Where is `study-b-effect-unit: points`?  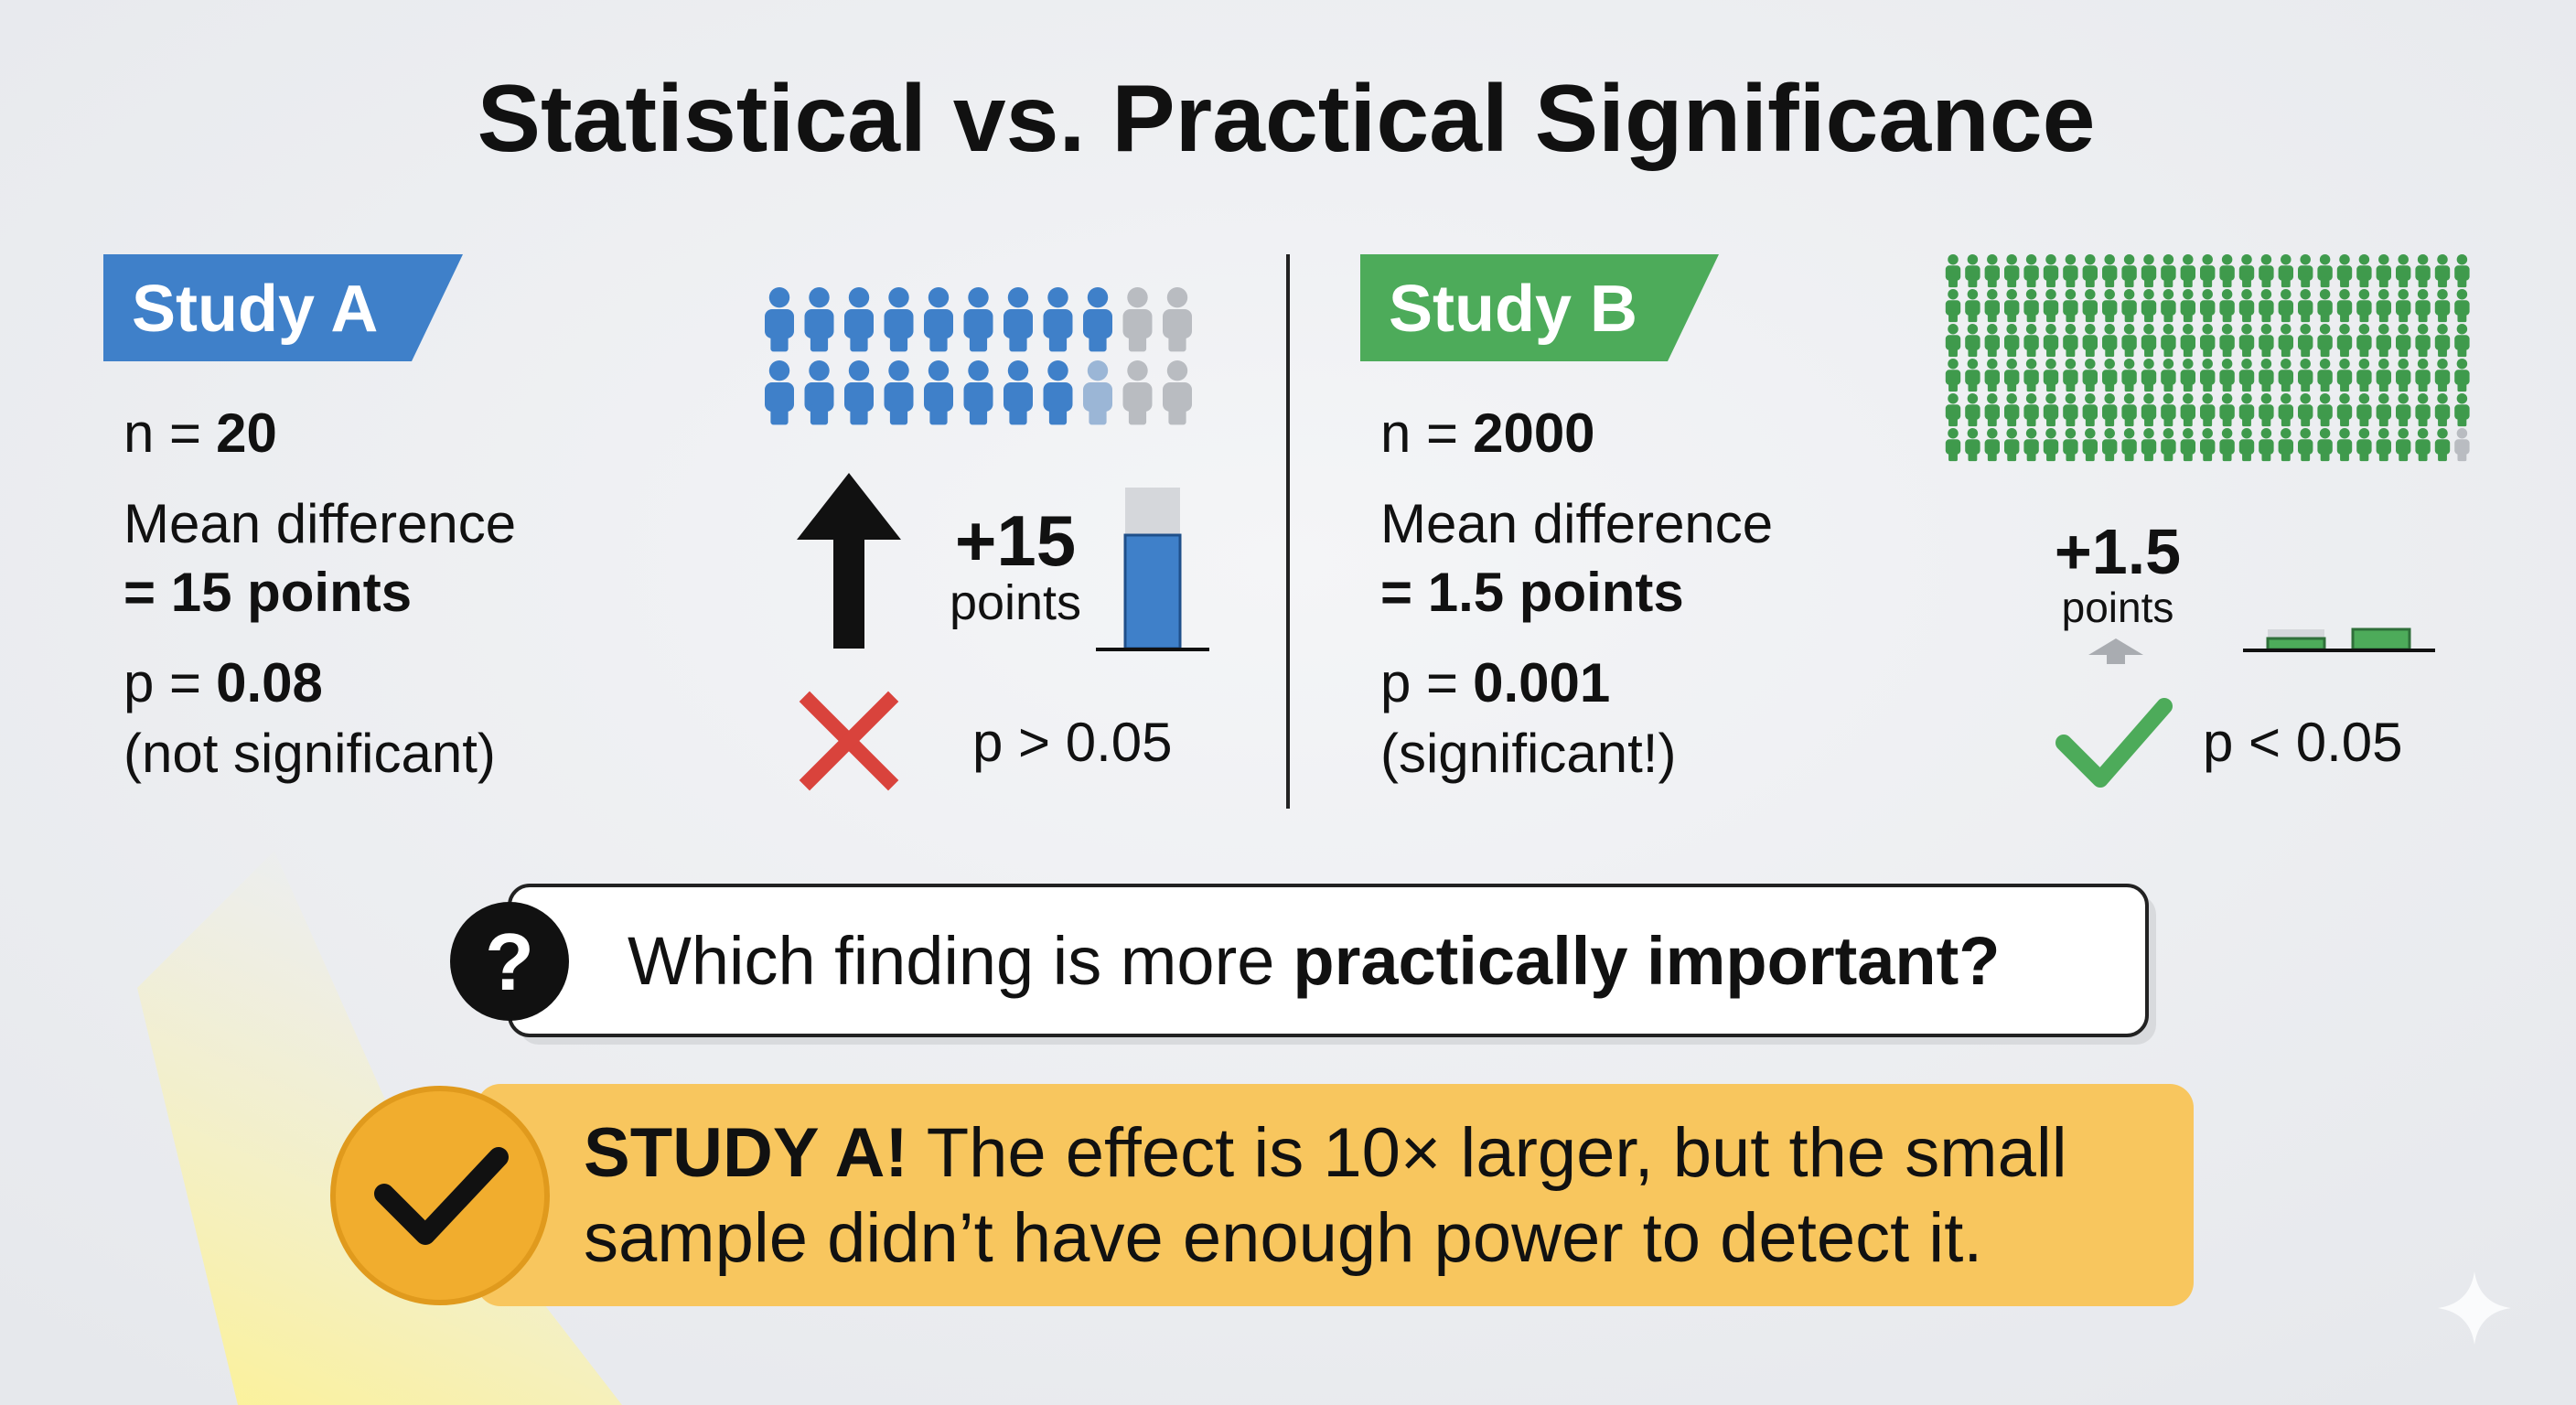
study-b-effect-unit: points is located at coordinates (2118, 607).